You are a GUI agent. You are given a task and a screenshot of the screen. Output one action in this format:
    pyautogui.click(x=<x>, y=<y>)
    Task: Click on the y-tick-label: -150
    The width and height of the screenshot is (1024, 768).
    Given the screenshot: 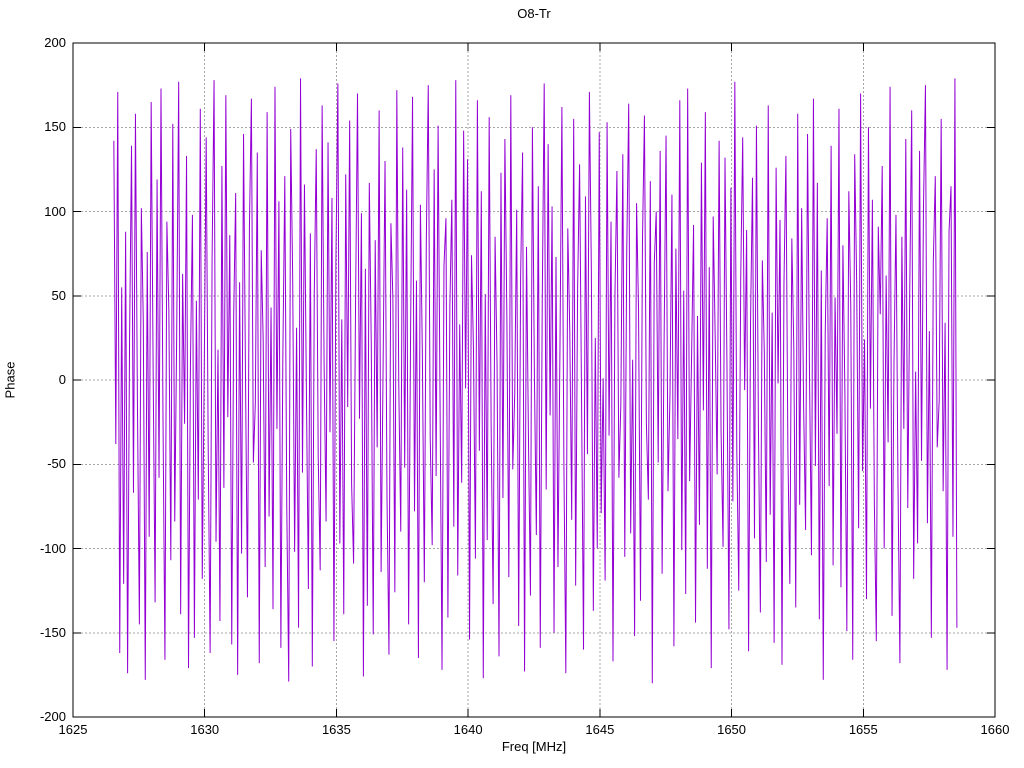 What is the action you would take?
    pyautogui.click(x=52, y=632)
    